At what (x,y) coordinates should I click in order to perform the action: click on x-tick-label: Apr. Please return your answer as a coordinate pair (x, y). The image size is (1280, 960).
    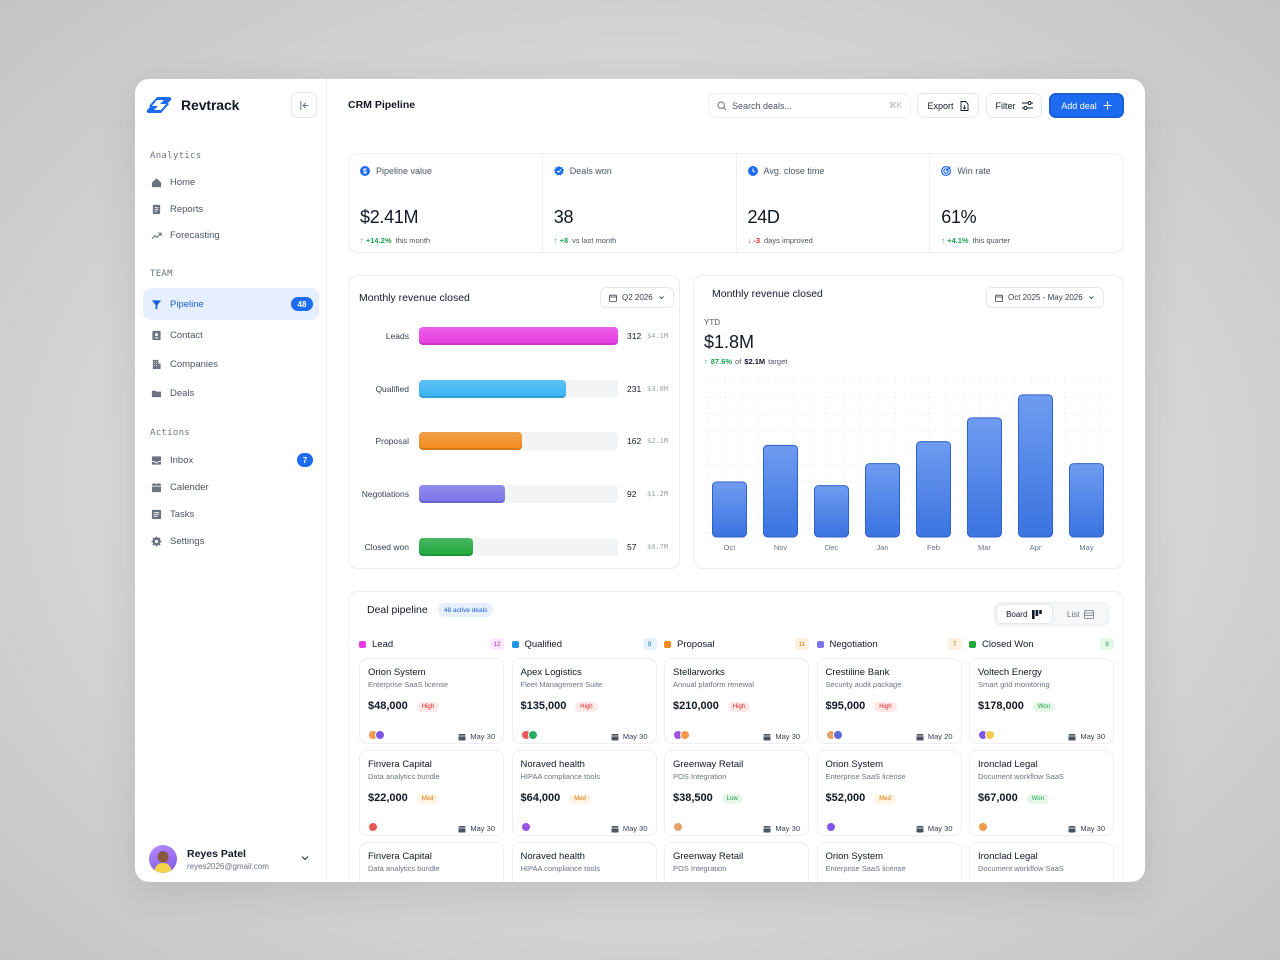
    Looking at the image, I should click on (1036, 547).